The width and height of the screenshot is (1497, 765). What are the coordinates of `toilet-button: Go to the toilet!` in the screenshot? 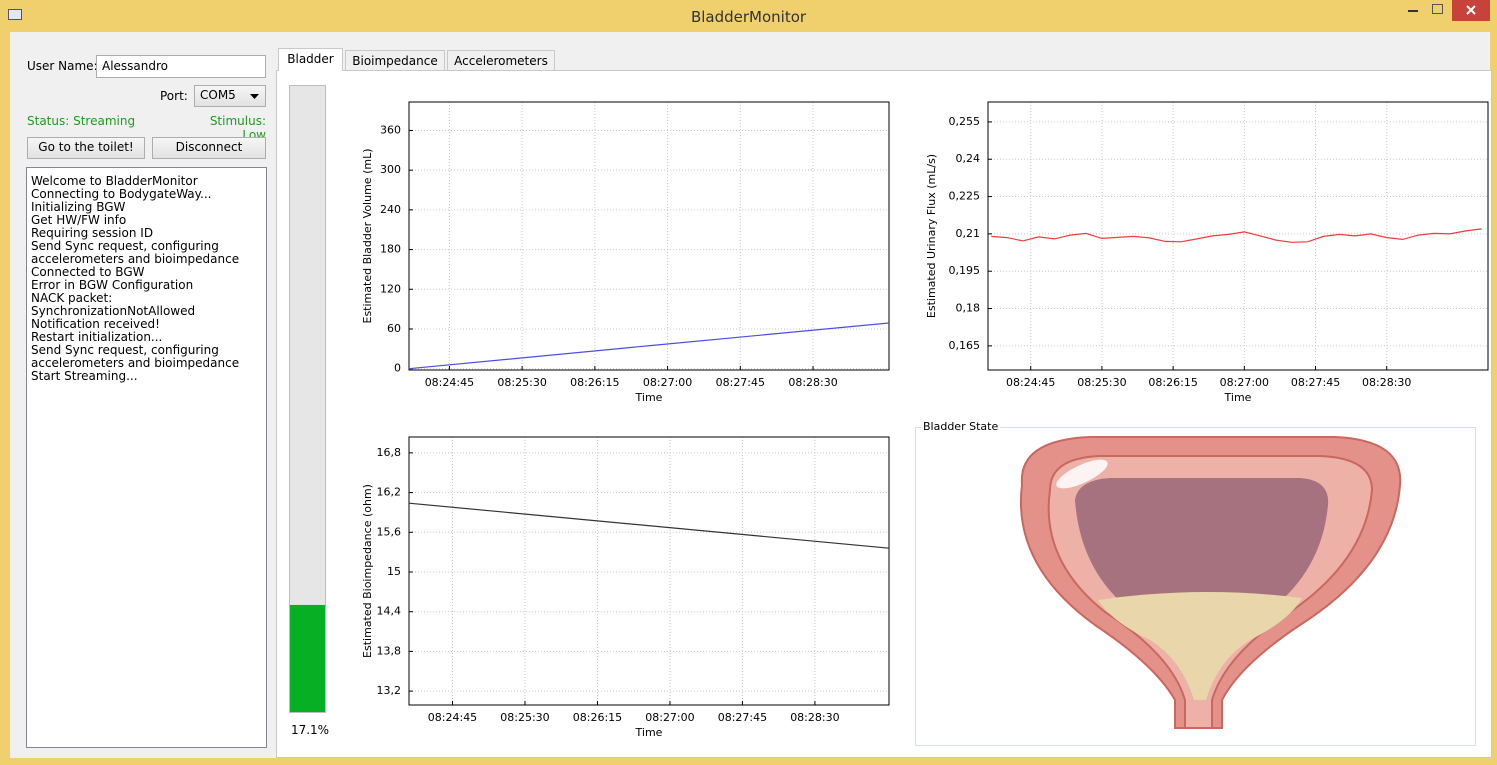 It's located at (86, 148).